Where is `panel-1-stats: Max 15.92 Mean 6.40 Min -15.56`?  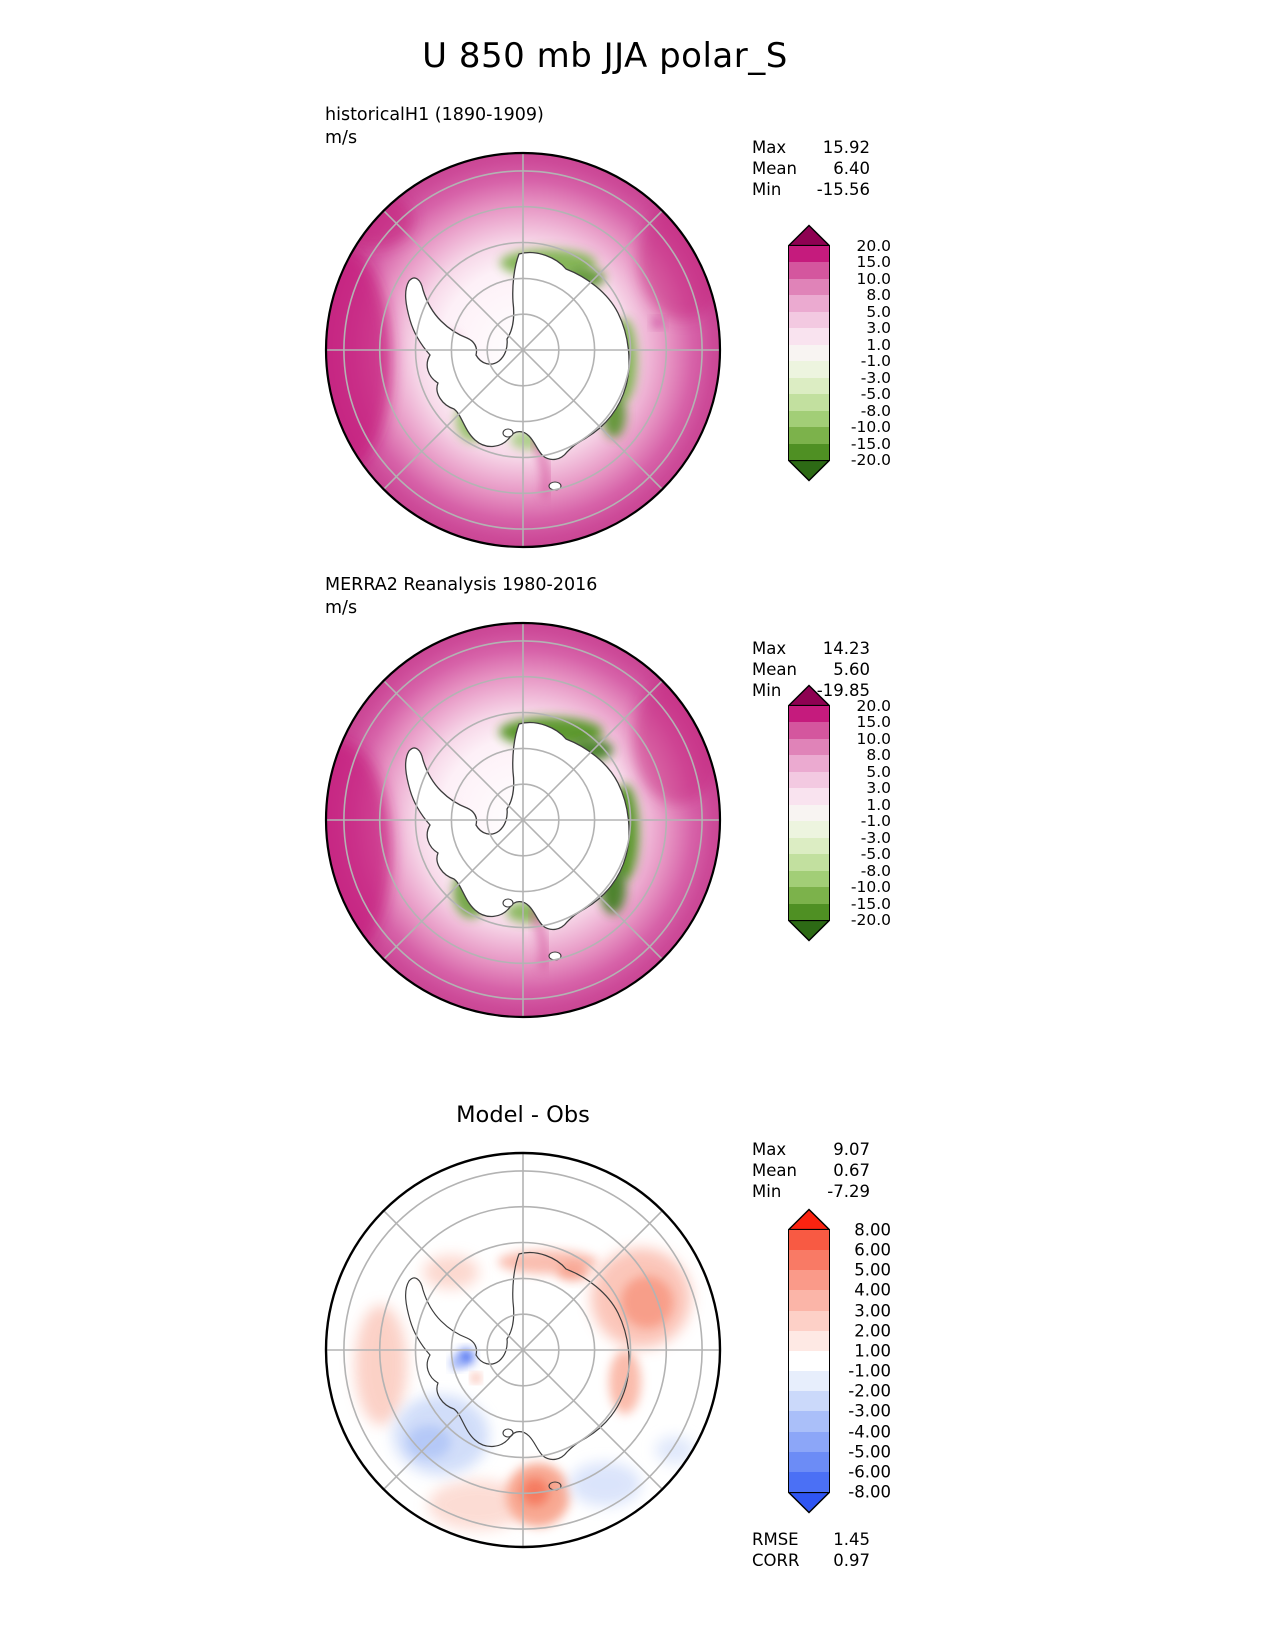 panel-1-stats: Max 15.92 Mean 6.40 Min -15.56 is located at coordinates (811, 168).